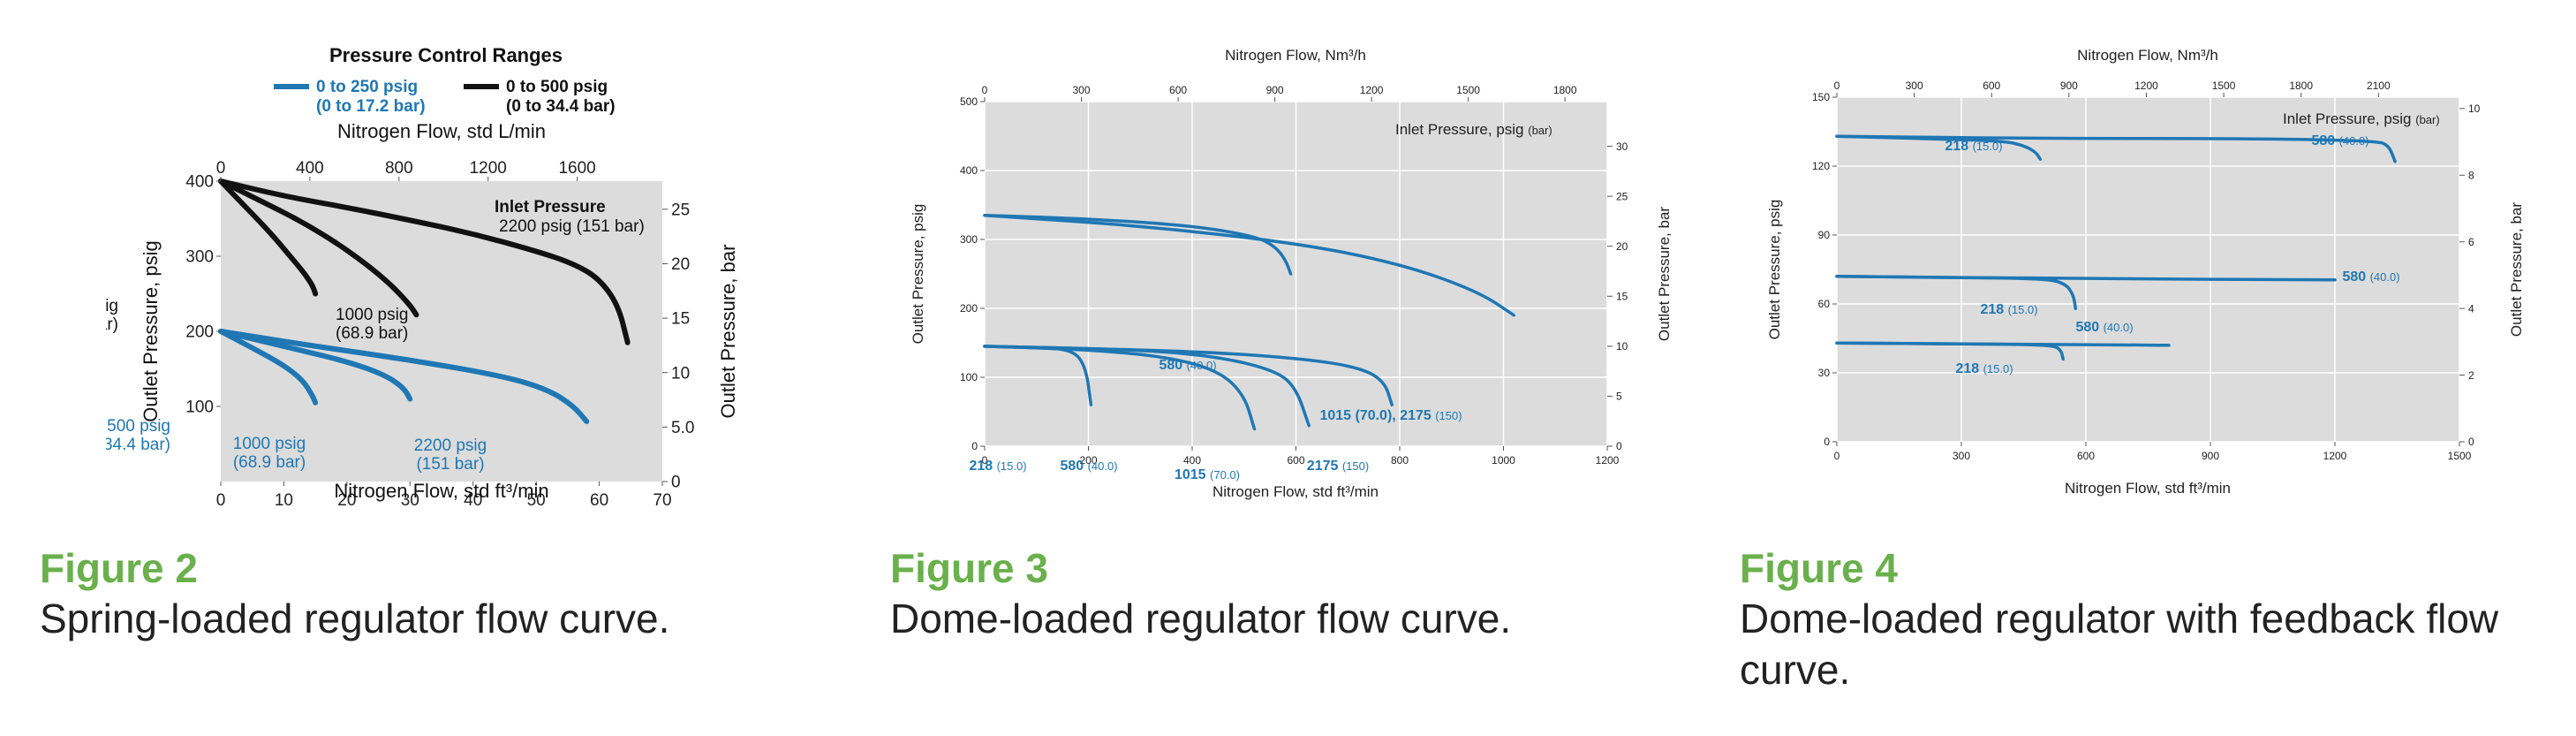 The width and height of the screenshot is (2576, 736). Describe the element at coordinates (346, 500) in the screenshot. I see `x-tick-label: 20` at that location.